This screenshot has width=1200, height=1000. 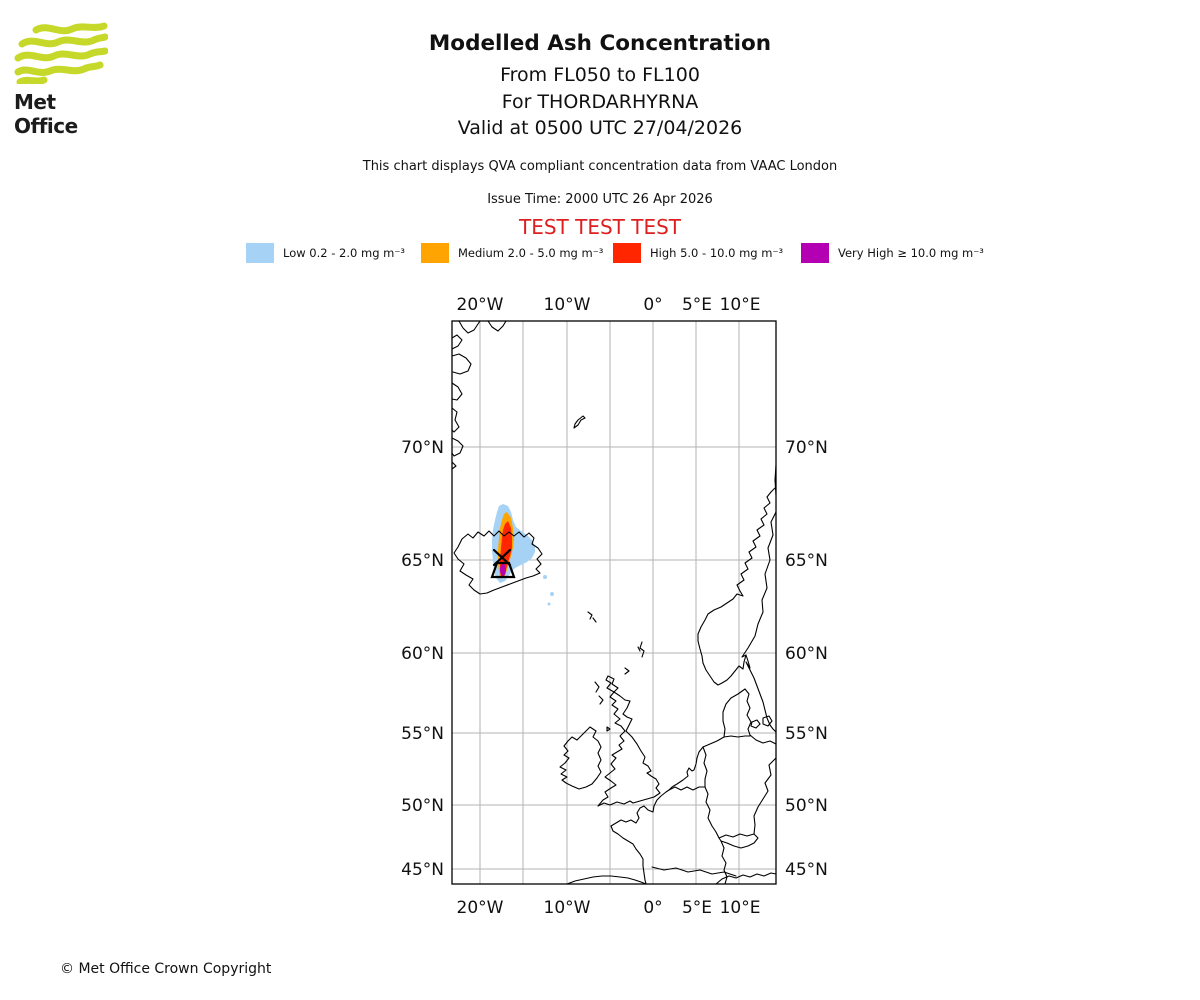 I want to click on legend-swatch-high, so click(x=627, y=253).